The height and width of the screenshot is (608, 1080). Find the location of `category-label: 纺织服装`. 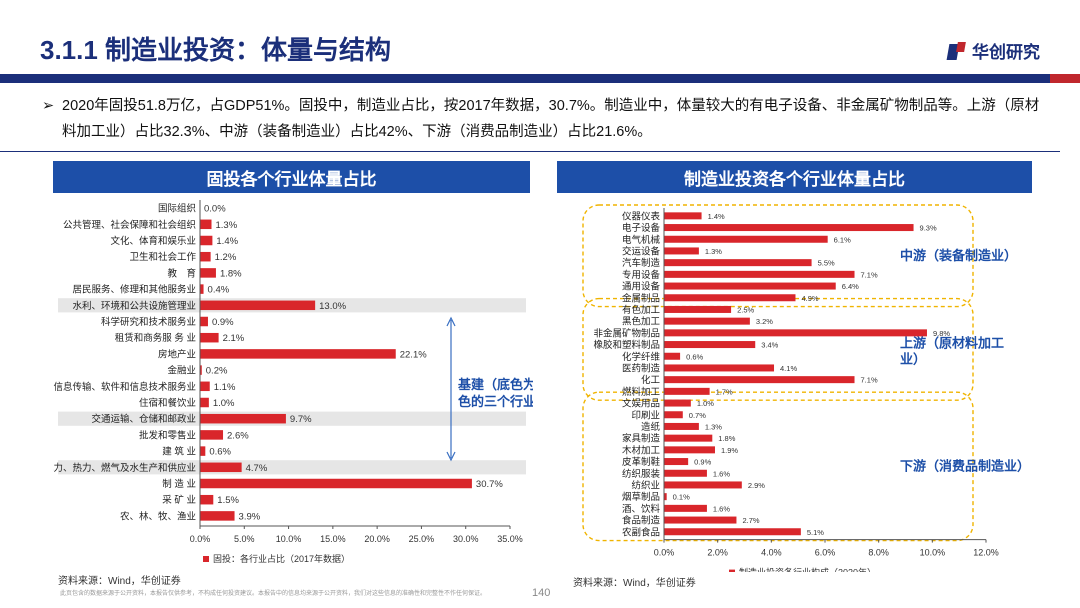

category-label: 纺织服装 is located at coordinates (641, 474).